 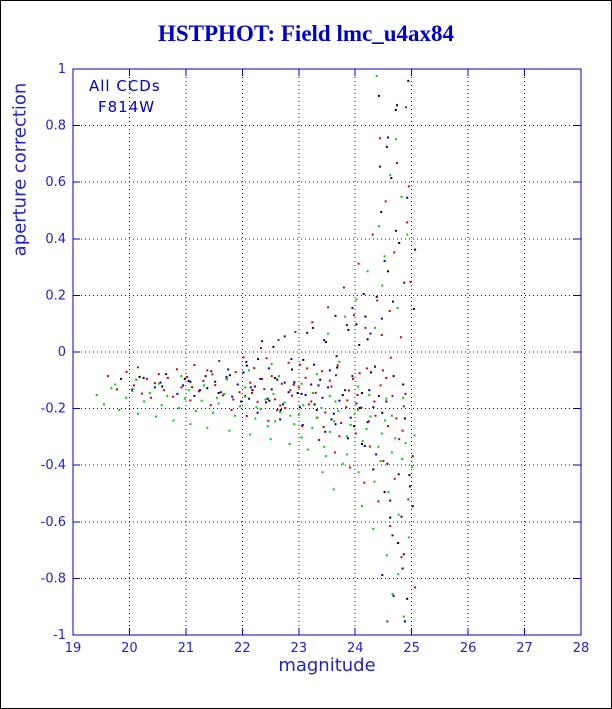 What do you see at coordinates (127, 107) in the screenshot?
I see `annotation-filter: F814W` at bounding box center [127, 107].